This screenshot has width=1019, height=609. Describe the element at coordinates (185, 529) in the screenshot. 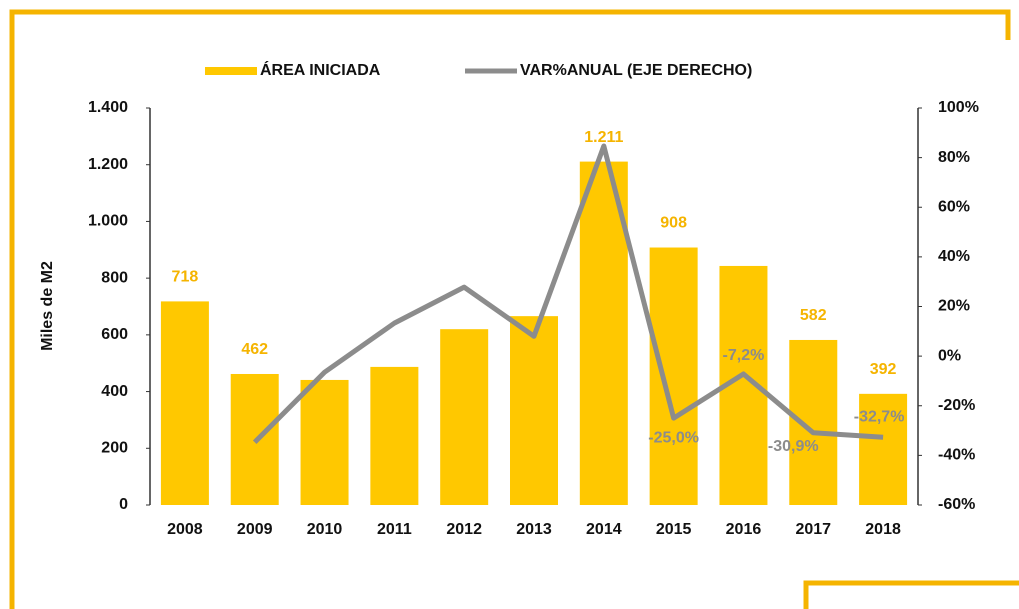

I see `x-tick-label: 2008` at that location.